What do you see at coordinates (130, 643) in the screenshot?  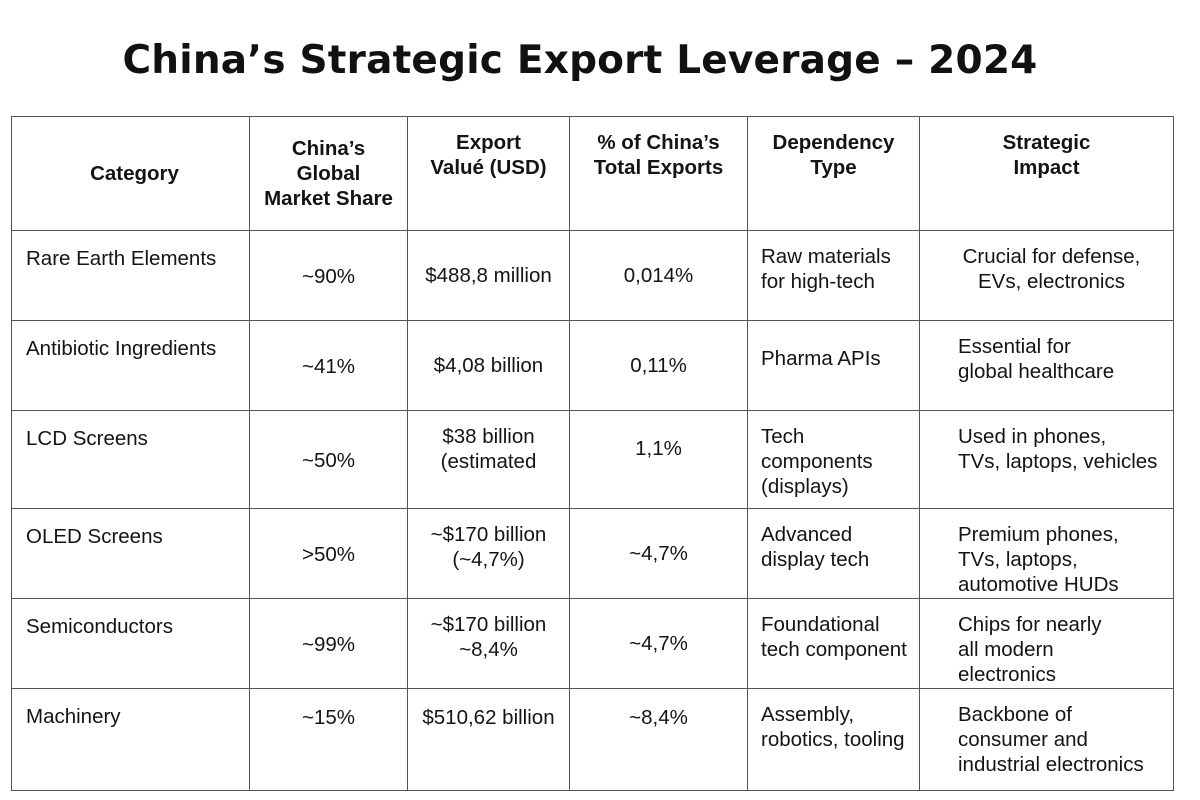 I see `cell-category: Semiconductors` at bounding box center [130, 643].